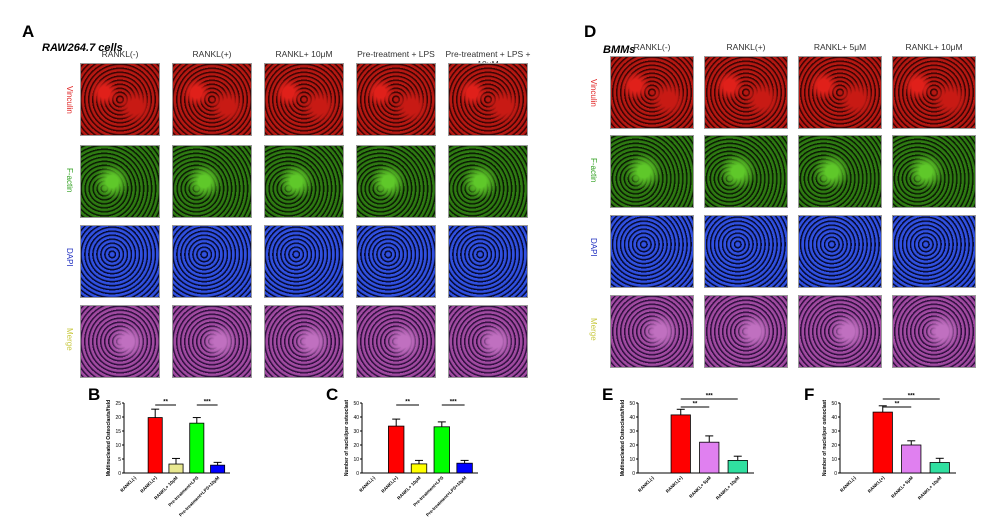 The height and width of the screenshot is (532, 996). What do you see at coordinates (82, 48) in the screenshot?
I see `panel-subtitle: RAW264.7 cells` at bounding box center [82, 48].